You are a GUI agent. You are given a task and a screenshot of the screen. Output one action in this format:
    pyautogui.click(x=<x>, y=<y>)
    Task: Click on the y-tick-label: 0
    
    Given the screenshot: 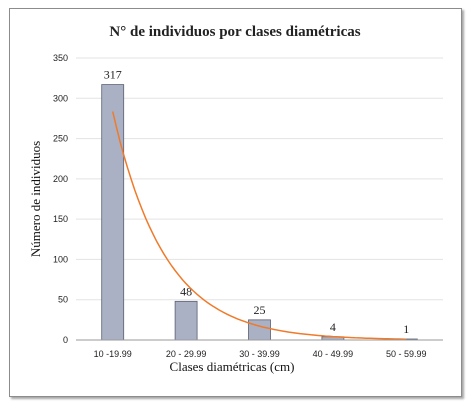 What is the action you would take?
    pyautogui.click(x=65, y=340)
    